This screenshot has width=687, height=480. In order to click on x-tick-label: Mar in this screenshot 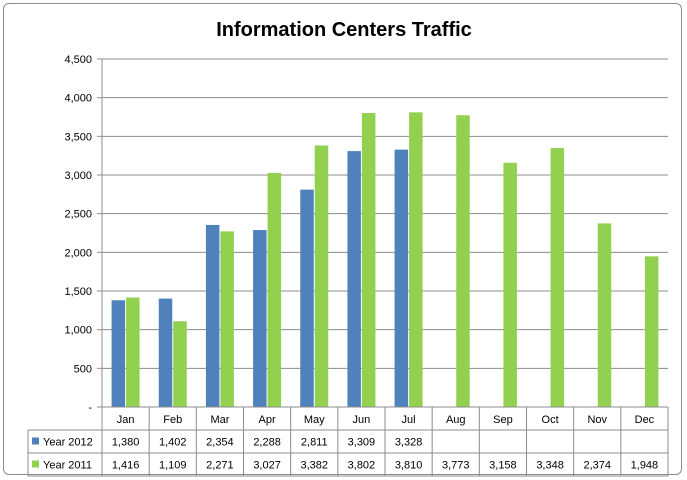, I will do `click(219, 420)`.